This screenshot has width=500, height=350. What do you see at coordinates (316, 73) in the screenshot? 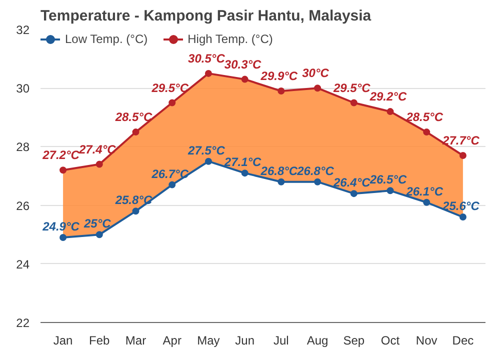
I see `data-label: 30°C` at bounding box center [316, 73].